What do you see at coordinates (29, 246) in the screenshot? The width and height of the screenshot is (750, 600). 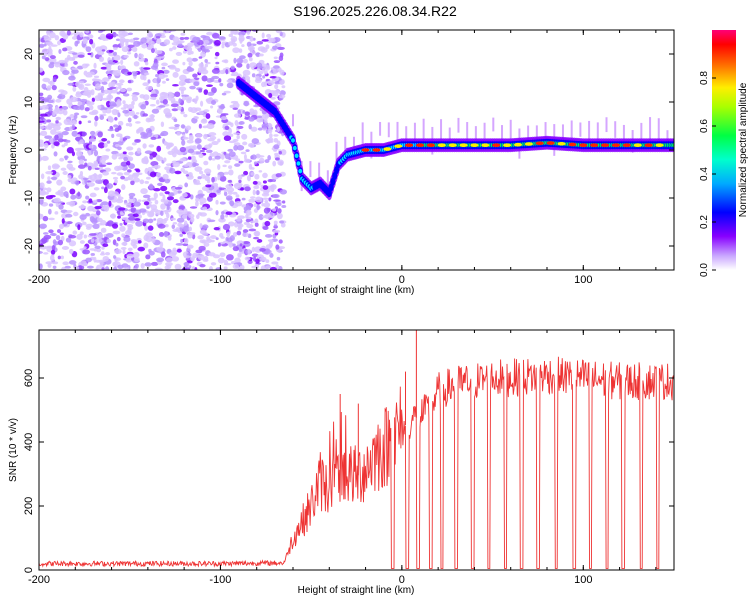 I see `y-tick-label: -20` at bounding box center [29, 246].